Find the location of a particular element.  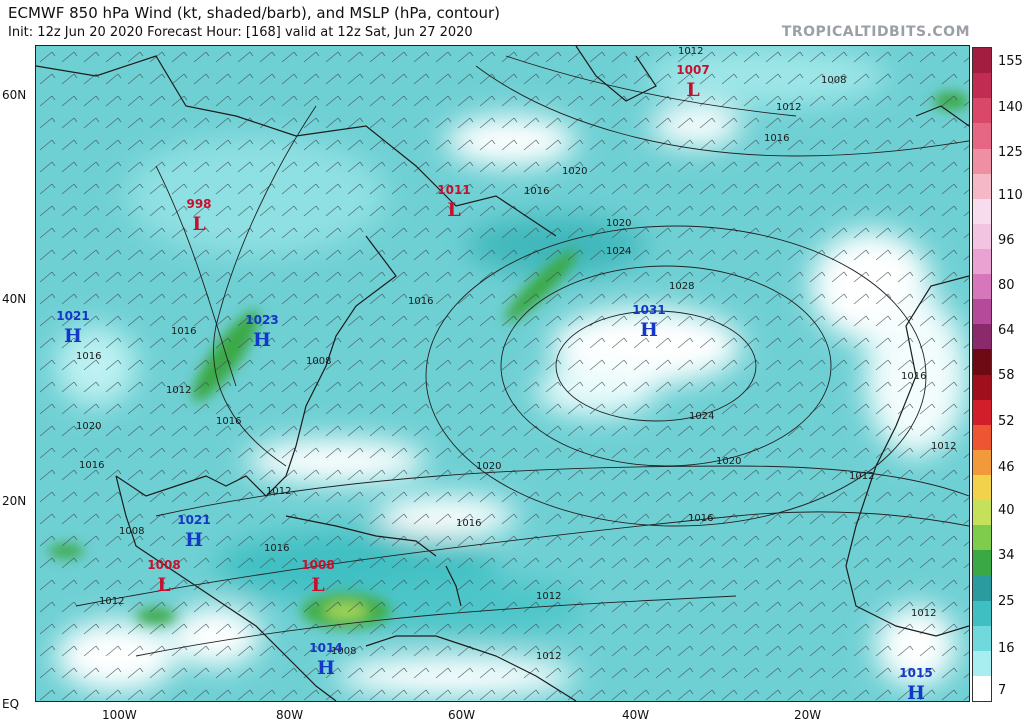

lat-label-eq: EQ is located at coordinates (11, 704).